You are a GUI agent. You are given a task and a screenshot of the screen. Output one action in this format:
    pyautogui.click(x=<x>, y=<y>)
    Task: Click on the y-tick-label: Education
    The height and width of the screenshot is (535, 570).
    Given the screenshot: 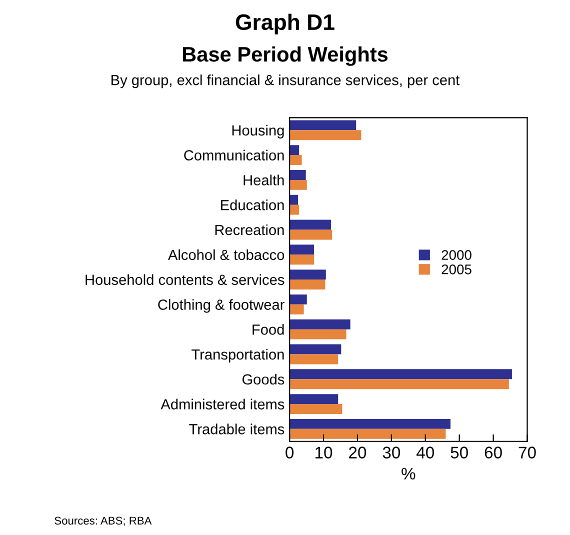 What is the action you would take?
    pyautogui.click(x=252, y=205)
    